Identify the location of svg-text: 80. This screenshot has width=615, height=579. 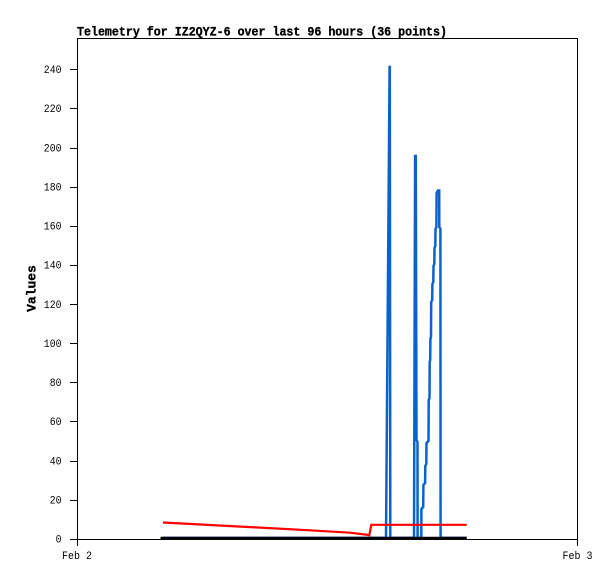
(56, 384).